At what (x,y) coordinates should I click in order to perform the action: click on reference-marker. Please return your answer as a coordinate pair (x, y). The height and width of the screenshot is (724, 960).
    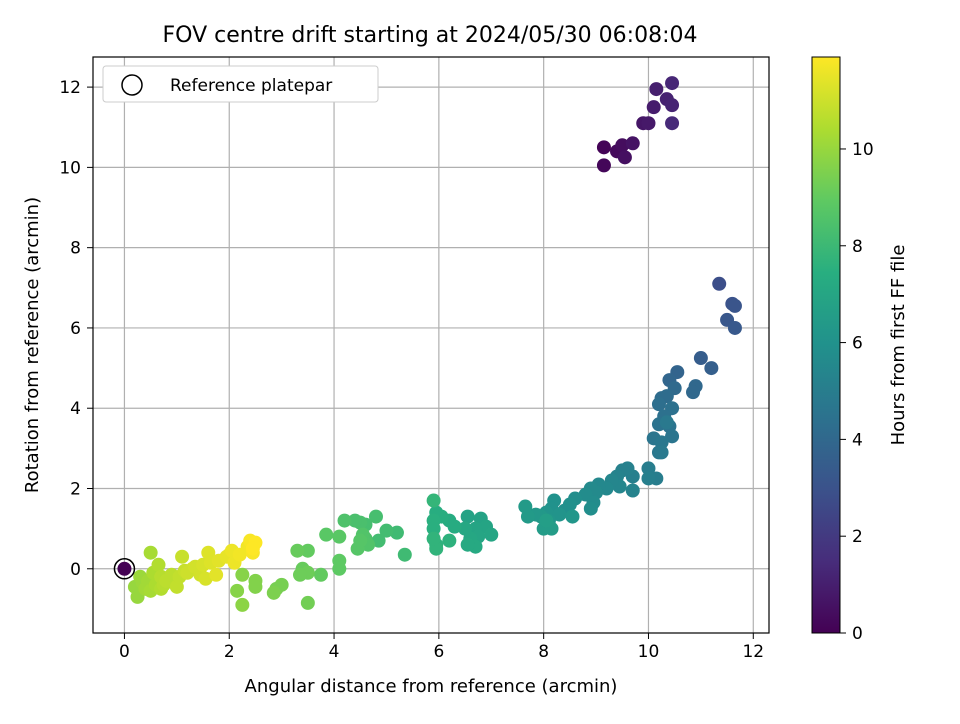
    Looking at the image, I should click on (124, 569).